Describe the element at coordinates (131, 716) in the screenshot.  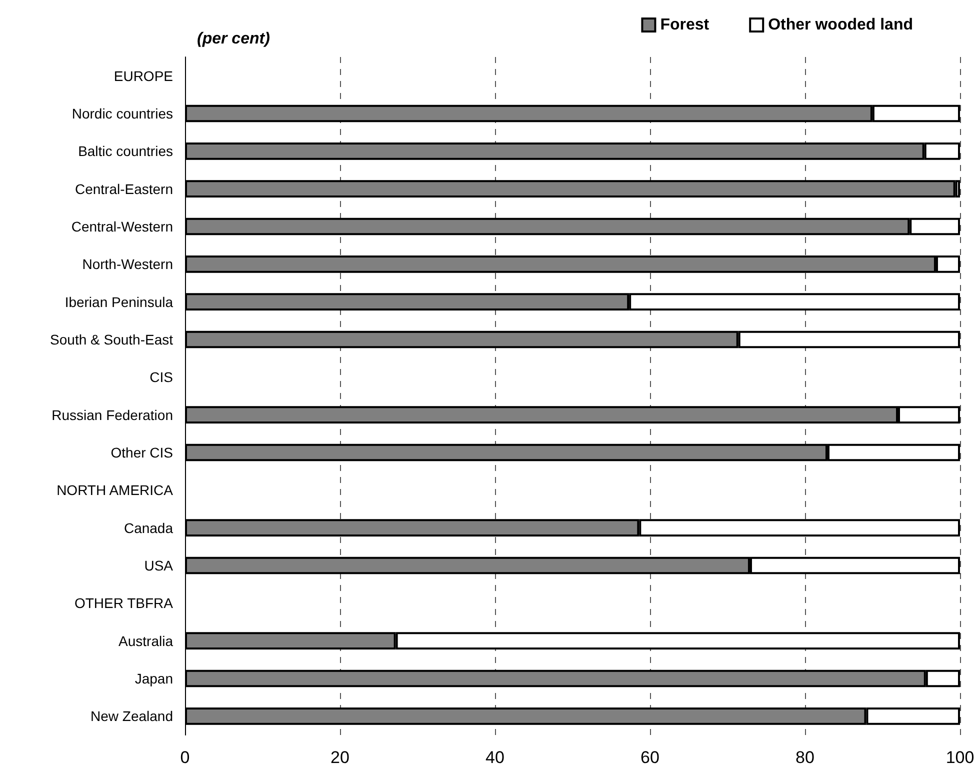
I see `y-tick-label: New Zealand` at that location.